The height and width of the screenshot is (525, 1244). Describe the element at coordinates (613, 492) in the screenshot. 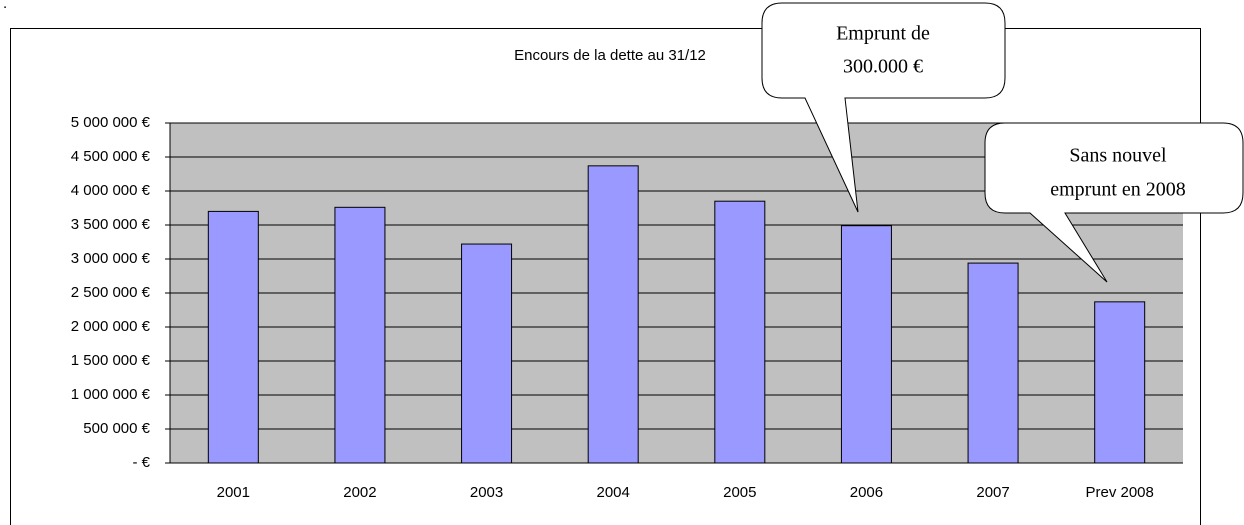

I see `x-tick-label: 2004` at that location.